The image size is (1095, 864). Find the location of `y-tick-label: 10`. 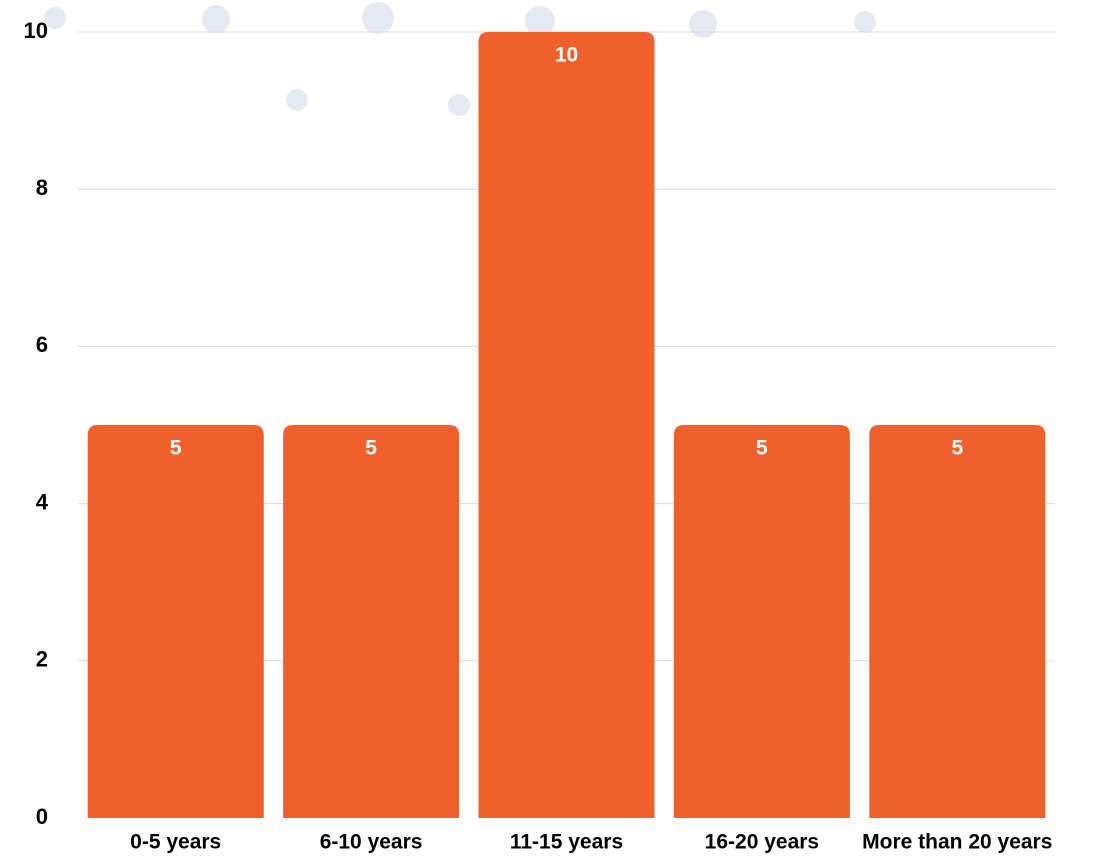

y-tick-label: 10 is located at coordinates (36, 30).